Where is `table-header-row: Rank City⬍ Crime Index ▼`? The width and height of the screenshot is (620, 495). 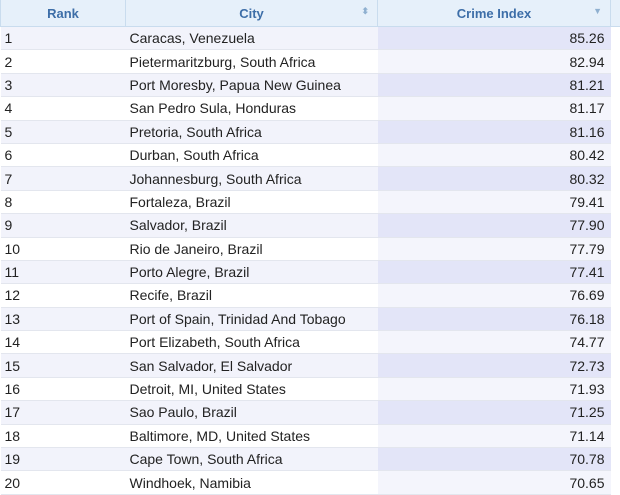 table-header-row: Rank City⬍ Crime Index ▼ is located at coordinates (310, 13).